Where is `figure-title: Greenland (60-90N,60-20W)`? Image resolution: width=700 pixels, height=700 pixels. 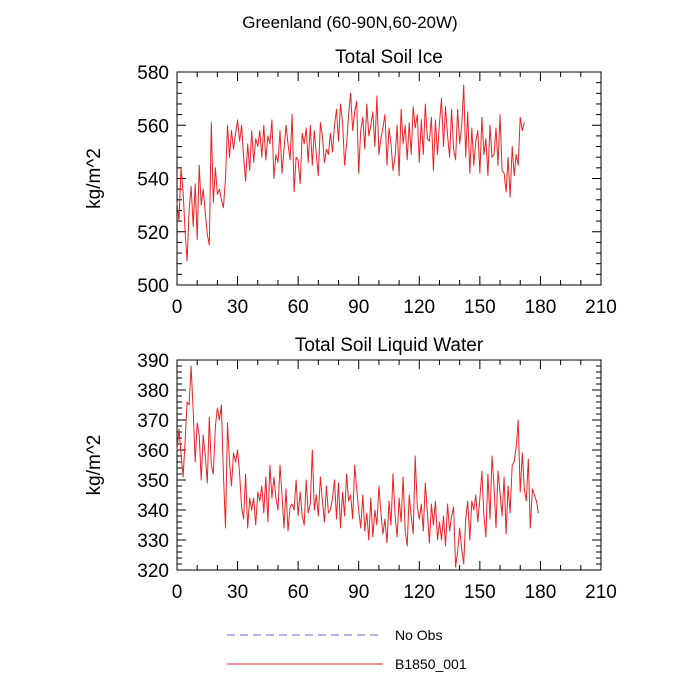 figure-title: Greenland (60-90N,60-20W) is located at coordinates (349, 22).